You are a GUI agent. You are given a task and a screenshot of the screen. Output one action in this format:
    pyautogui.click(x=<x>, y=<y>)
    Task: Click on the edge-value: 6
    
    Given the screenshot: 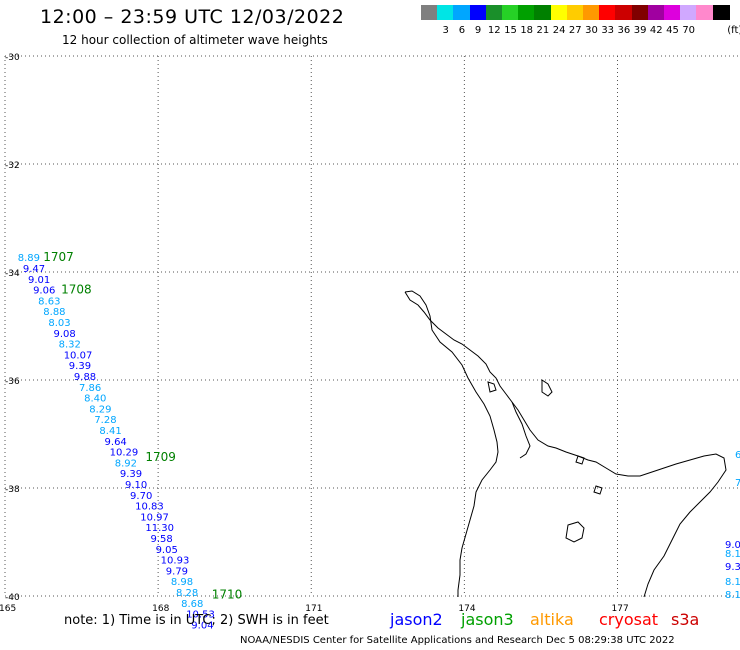 What is the action you would take?
    pyautogui.click(x=737, y=455)
    